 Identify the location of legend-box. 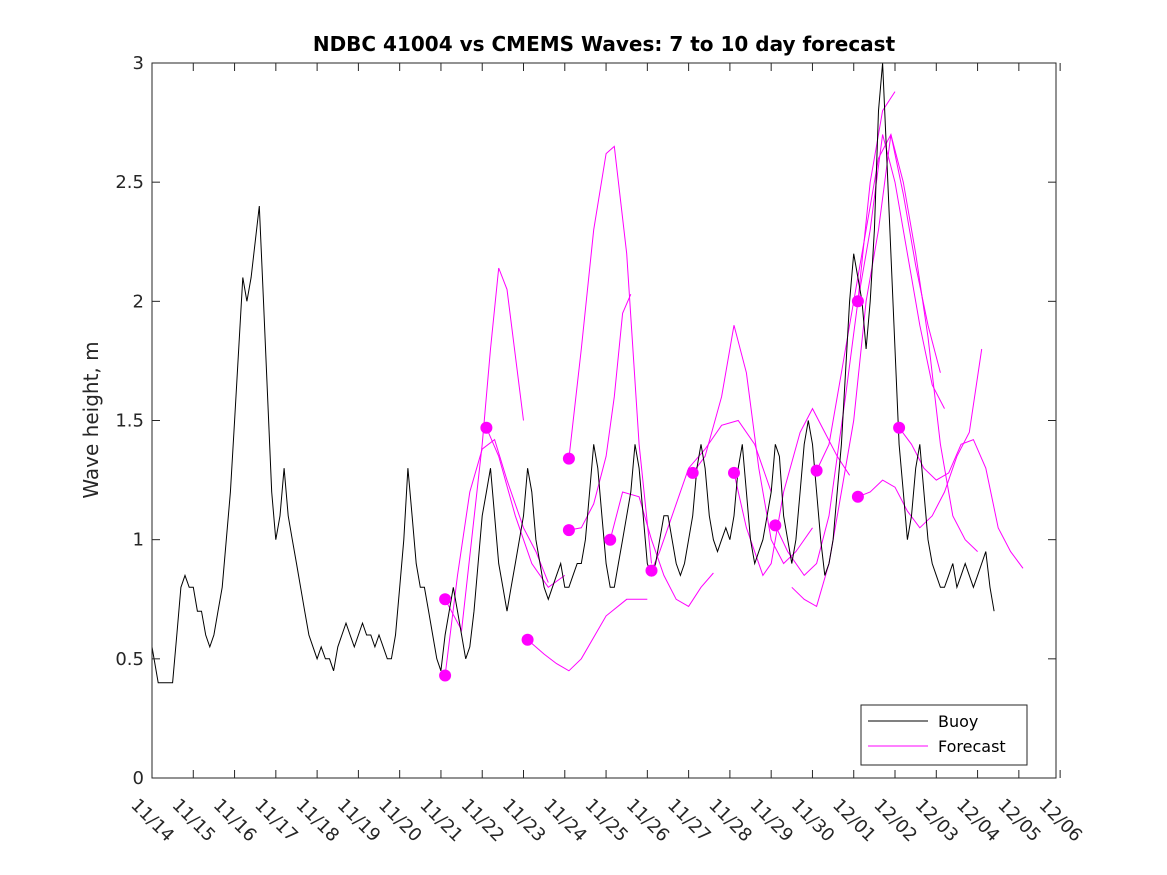
(944, 735).